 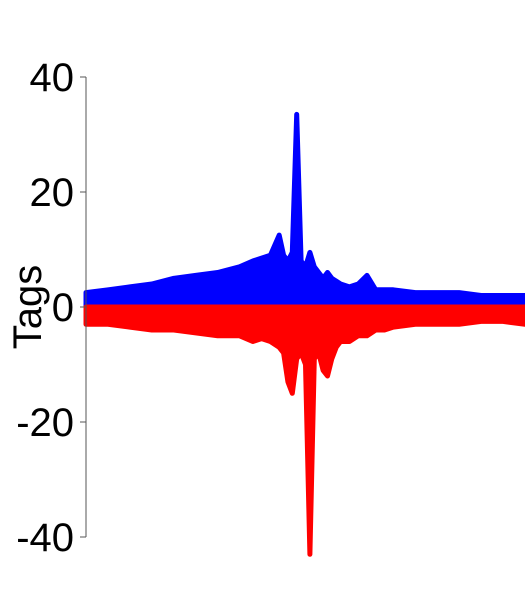 What do you see at coordinates (45, 423) in the screenshot?
I see `y-tick-label: -20` at bounding box center [45, 423].